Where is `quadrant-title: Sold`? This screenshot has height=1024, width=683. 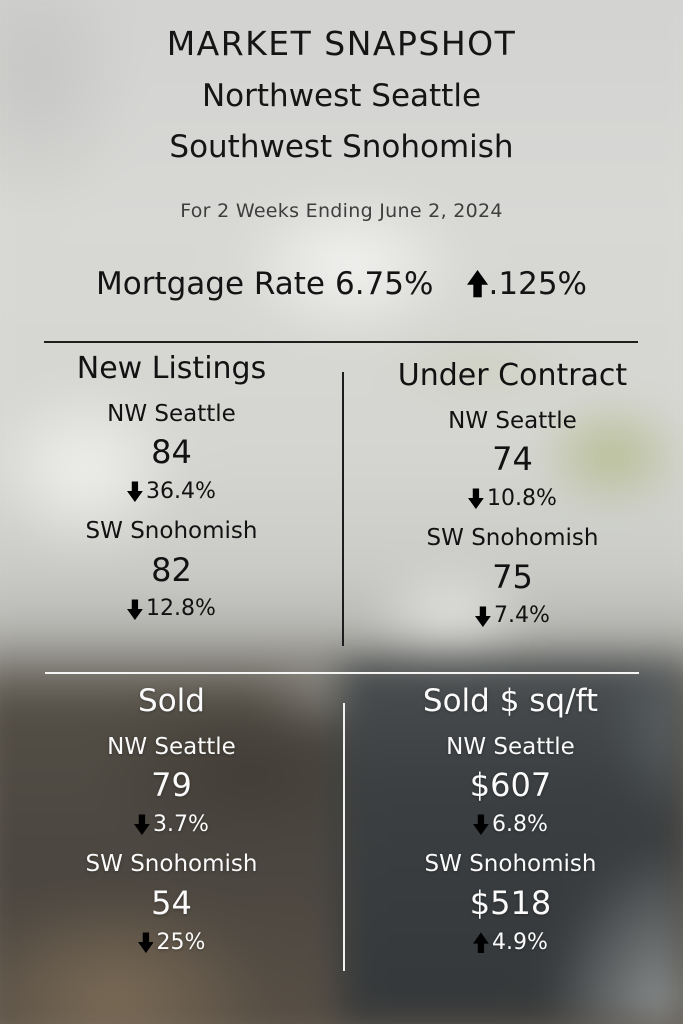 quadrant-title: Sold is located at coordinates (171, 701).